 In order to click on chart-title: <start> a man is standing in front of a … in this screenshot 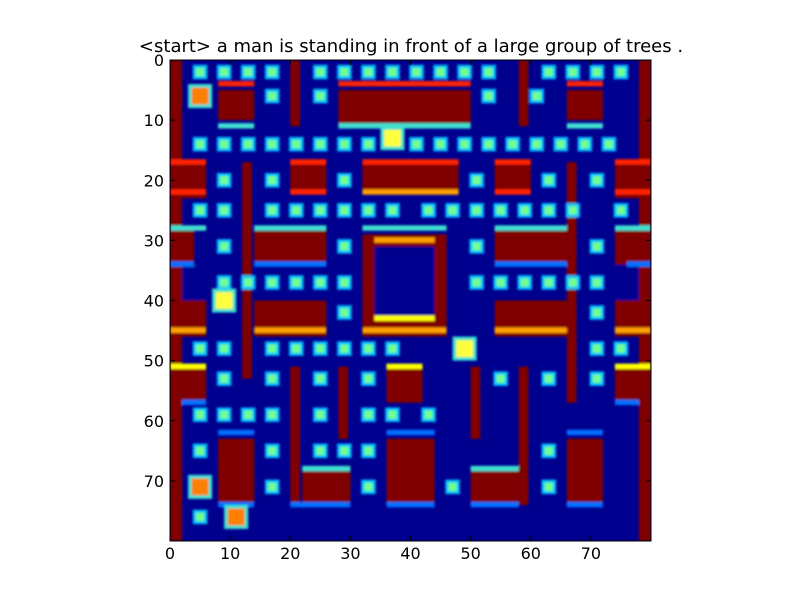, I will do `click(411, 46)`.